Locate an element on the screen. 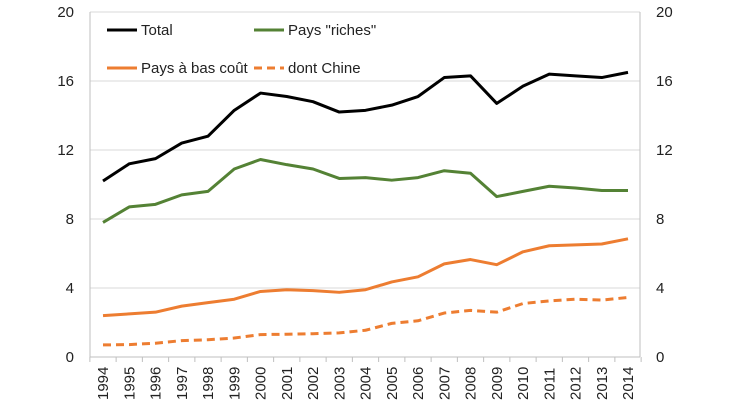 This screenshot has width=730, height=415. x-tick-label: 1995 is located at coordinates (129, 383).